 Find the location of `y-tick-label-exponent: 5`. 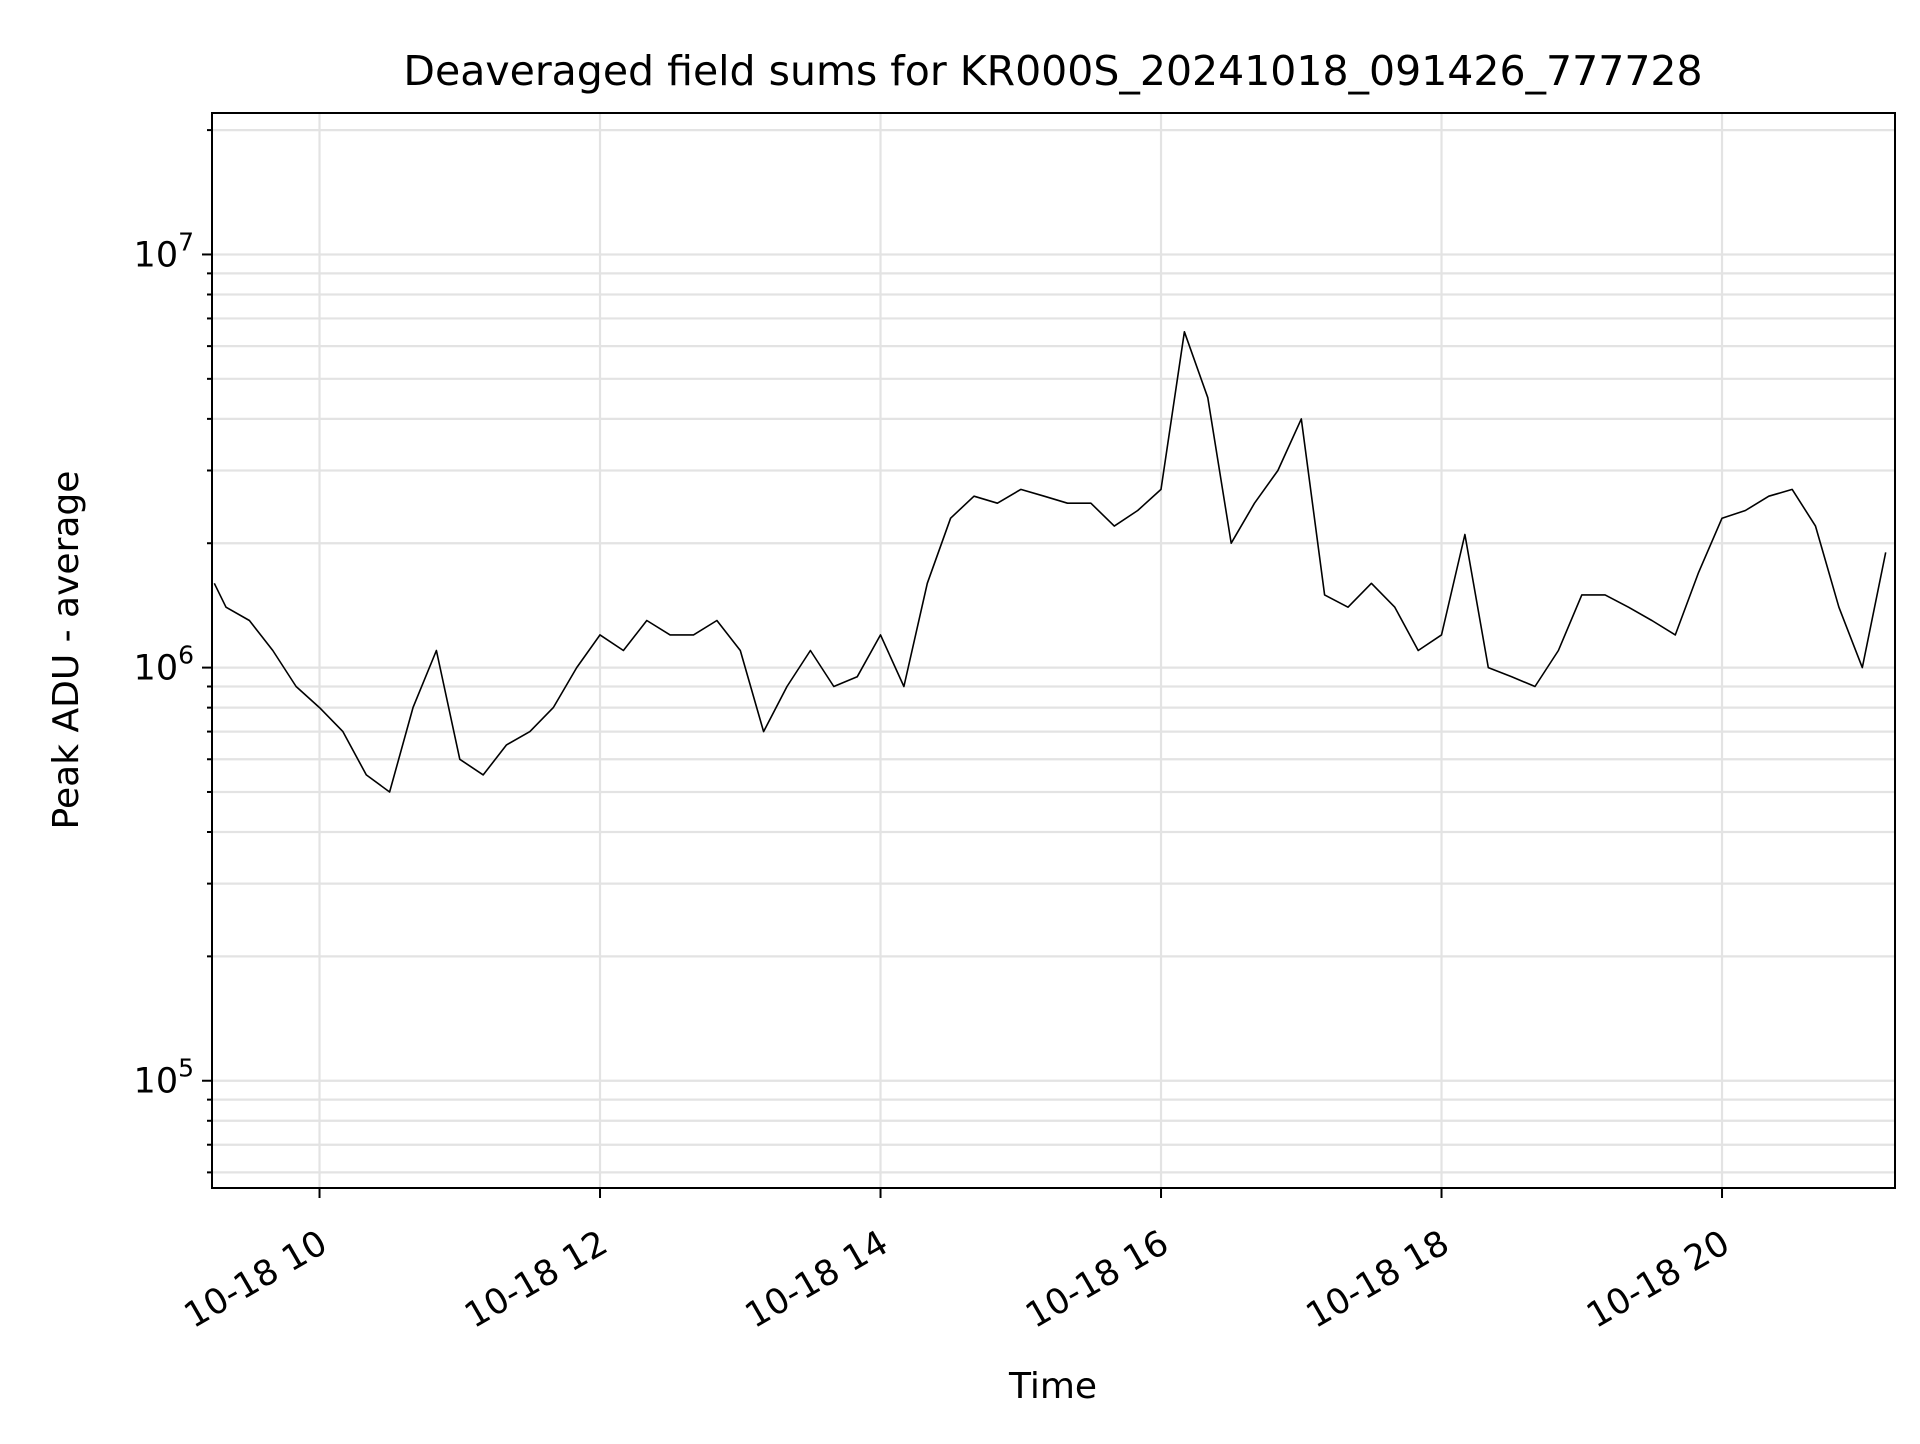

y-tick-label-exponent: 5 is located at coordinates (186, 1068).